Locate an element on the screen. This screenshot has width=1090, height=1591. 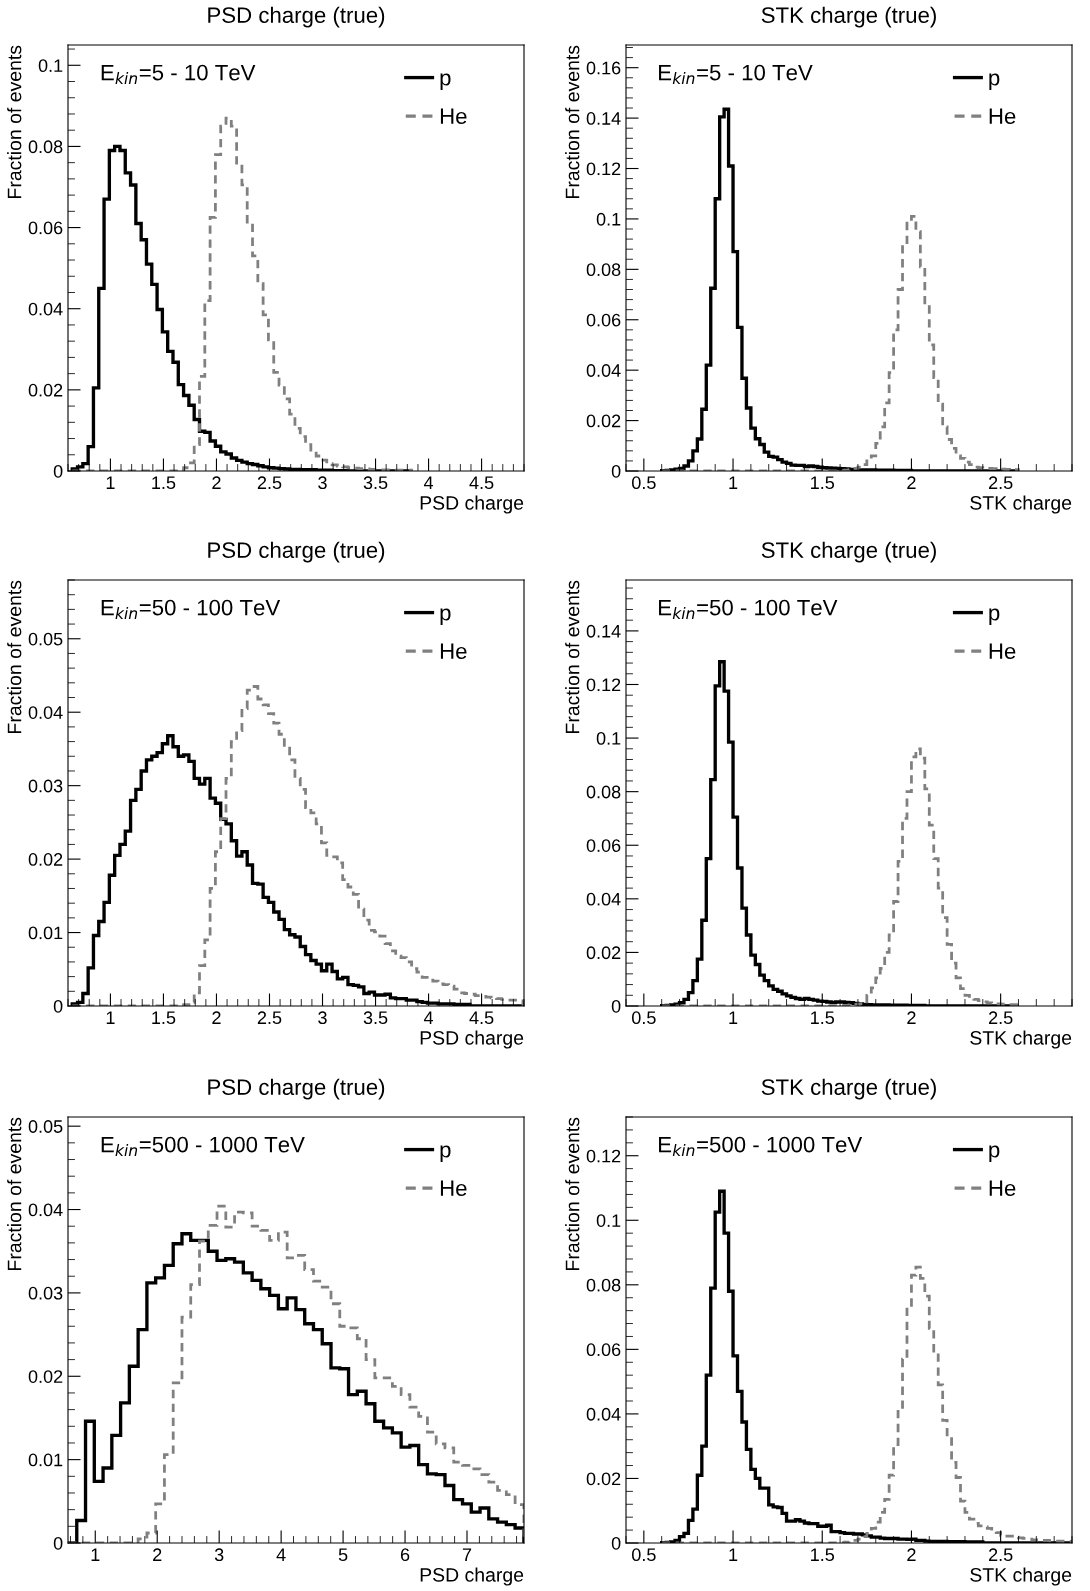
x-tick-label: 5 is located at coordinates (343, 1555).